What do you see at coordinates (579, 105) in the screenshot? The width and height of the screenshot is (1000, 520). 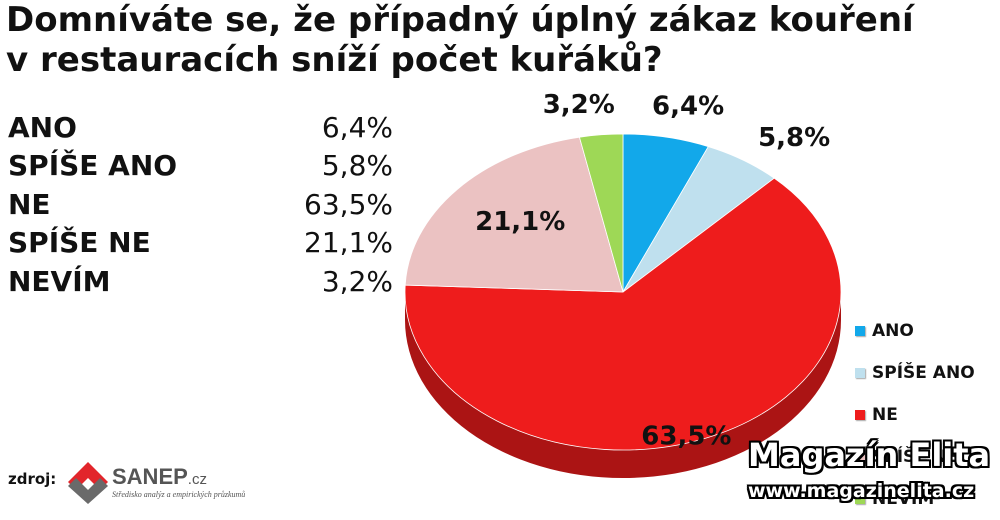 I see `pie-data-label-4: 3,2%` at bounding box center [579, 105].